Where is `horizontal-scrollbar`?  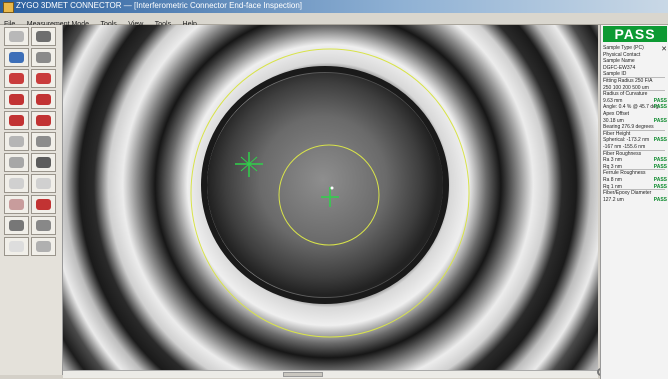
horizontal-scrollbar is located at coordinates (330, 374).